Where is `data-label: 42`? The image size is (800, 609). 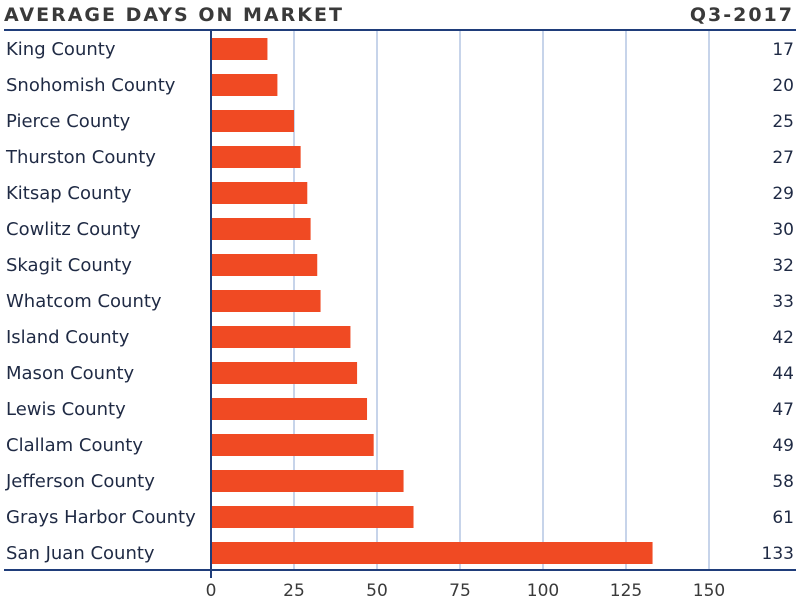
data-label: 42 is located at coordinates (783, 338).